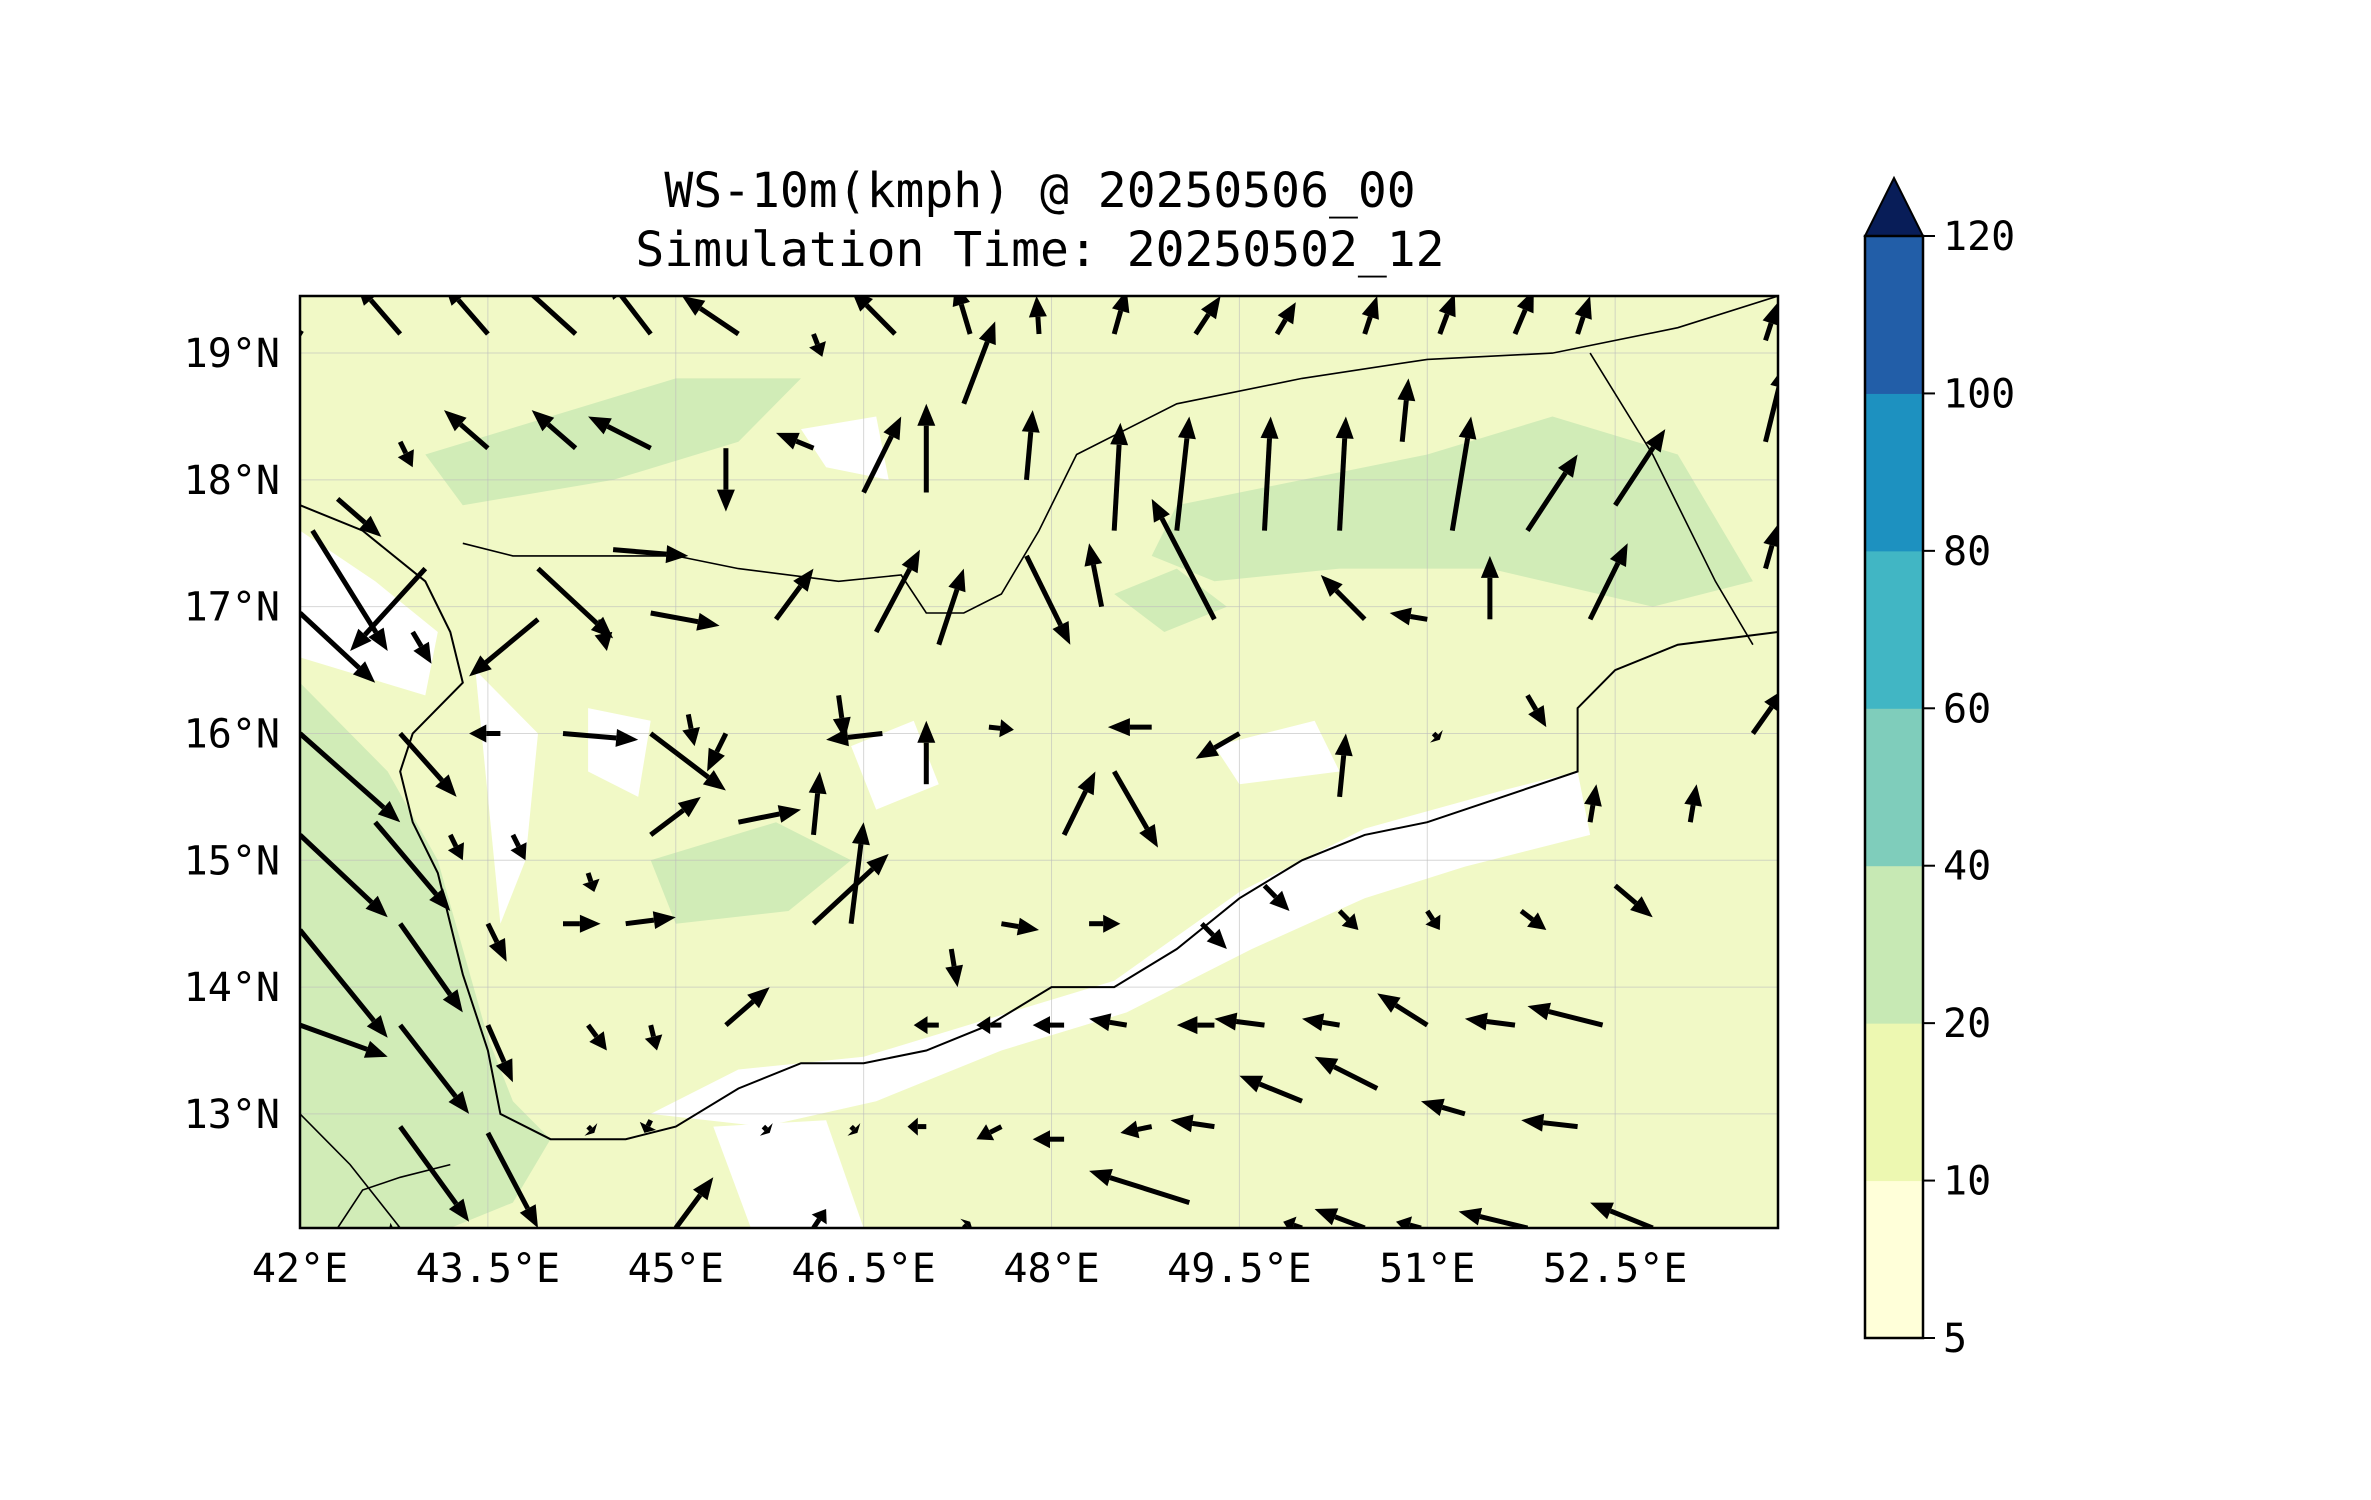 Image resolution: width=2371 pixels, height=1500 pixels. I want to click on colorbar-frame, so click(1894, 787).